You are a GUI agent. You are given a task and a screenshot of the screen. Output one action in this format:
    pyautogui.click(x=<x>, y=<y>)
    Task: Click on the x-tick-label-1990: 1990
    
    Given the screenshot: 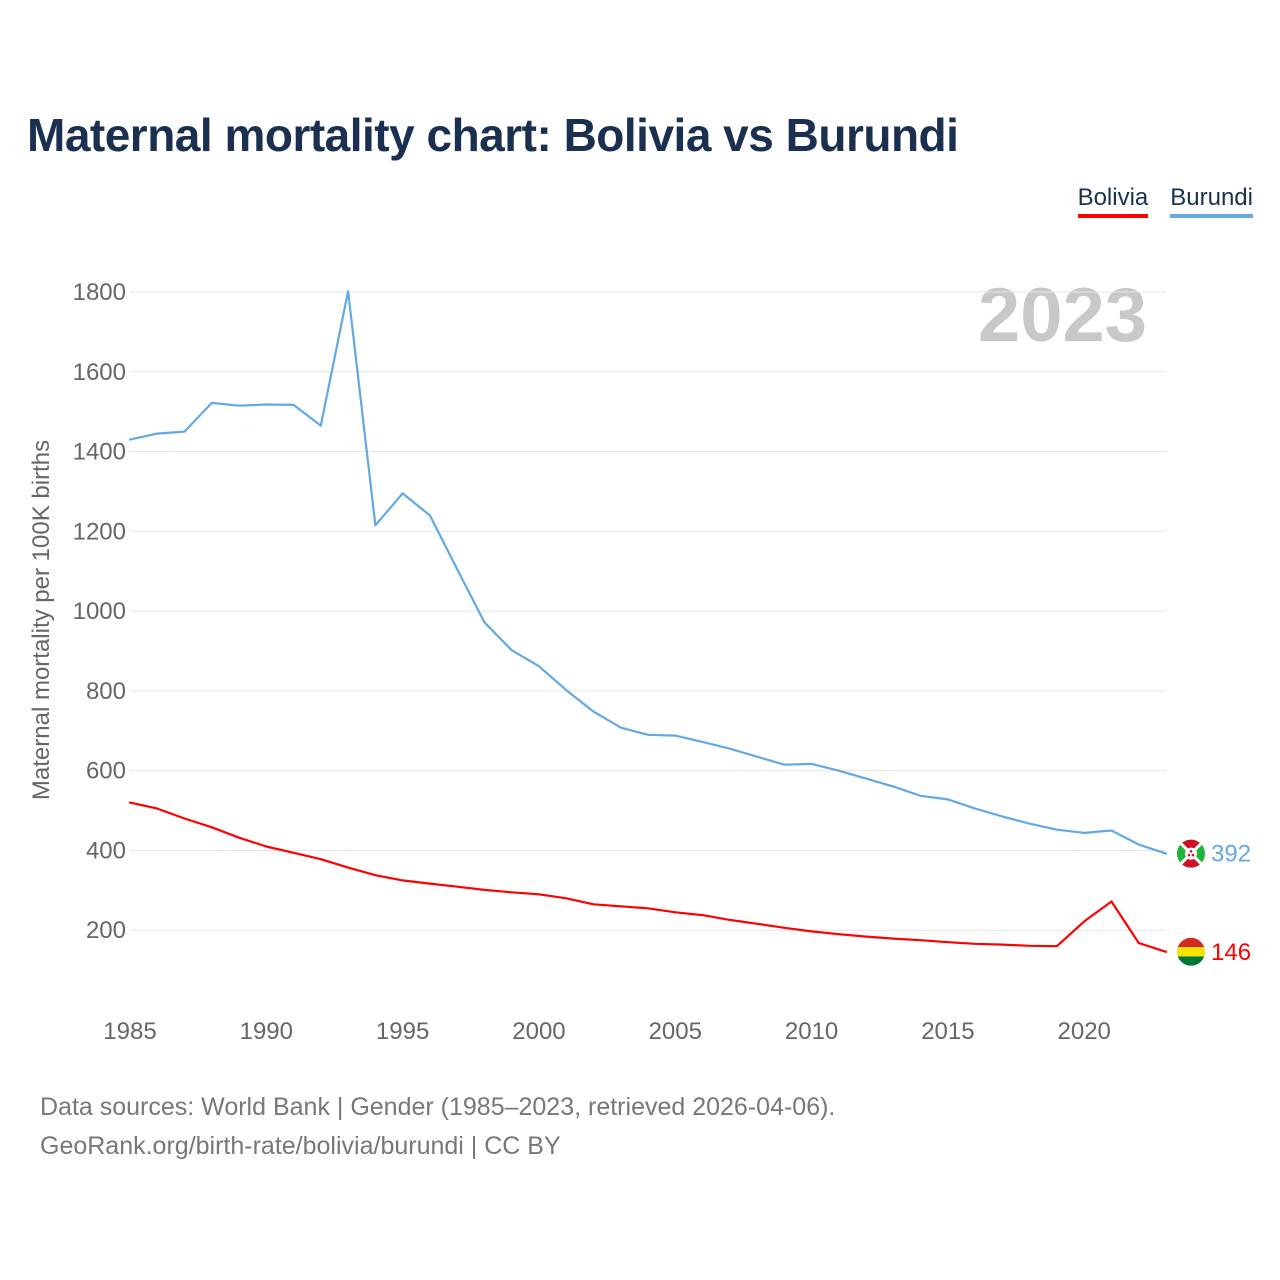 What is the action you would take?
    pyautogui.click(x=266, y=1031)
    